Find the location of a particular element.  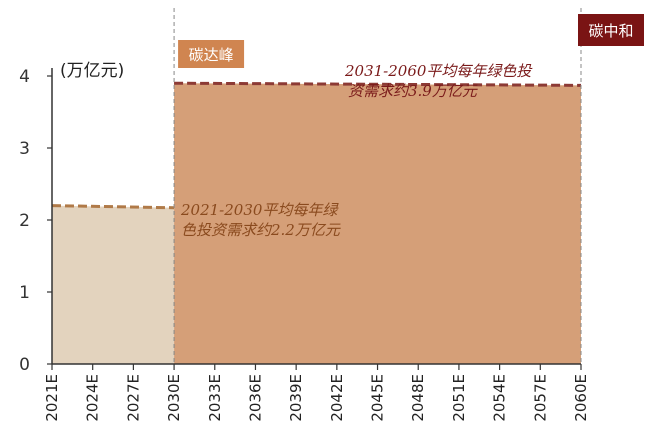

x-tick-label: 2030E is located at coordinates (174, 398).